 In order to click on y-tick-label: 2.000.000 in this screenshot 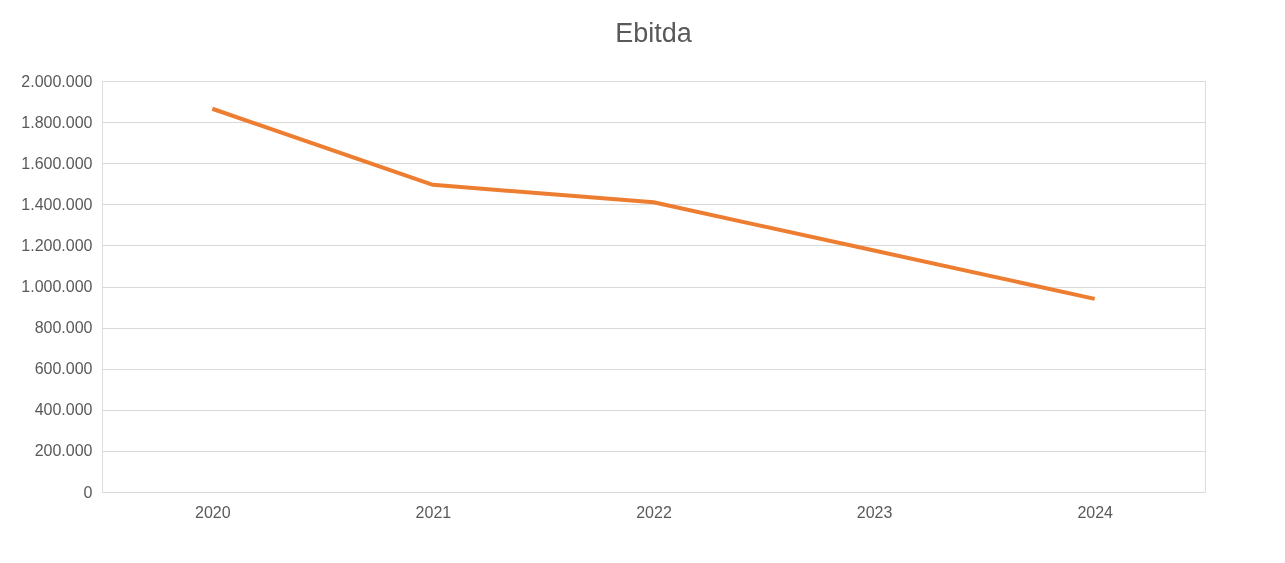, I will do `click(57, 81)`.